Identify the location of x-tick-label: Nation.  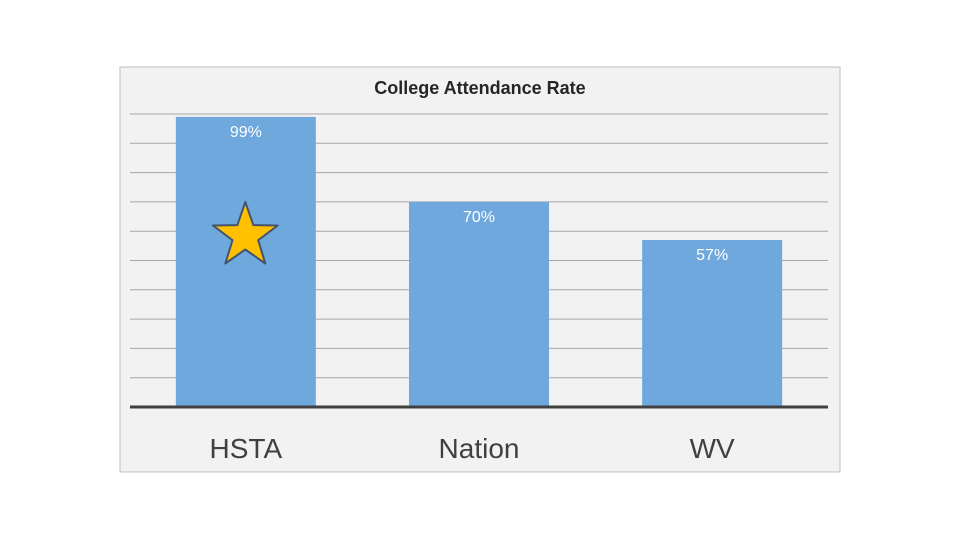
(479, 448).